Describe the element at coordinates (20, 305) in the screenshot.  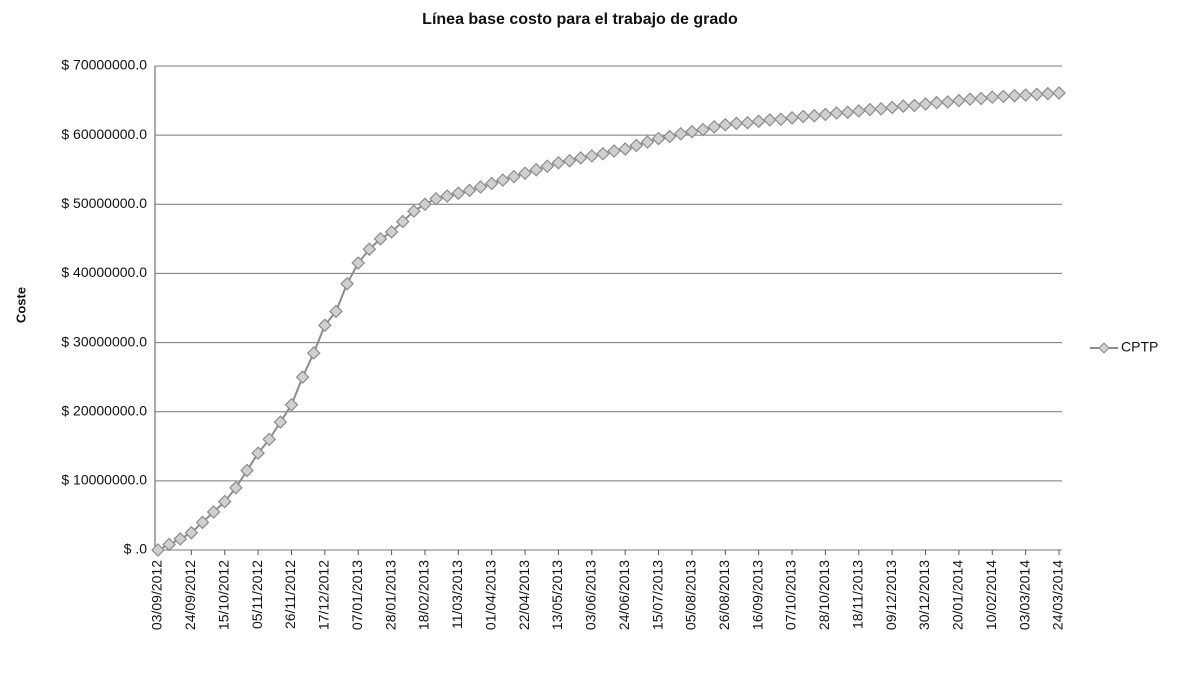
I see `y-axis-label: Coste` at that location.